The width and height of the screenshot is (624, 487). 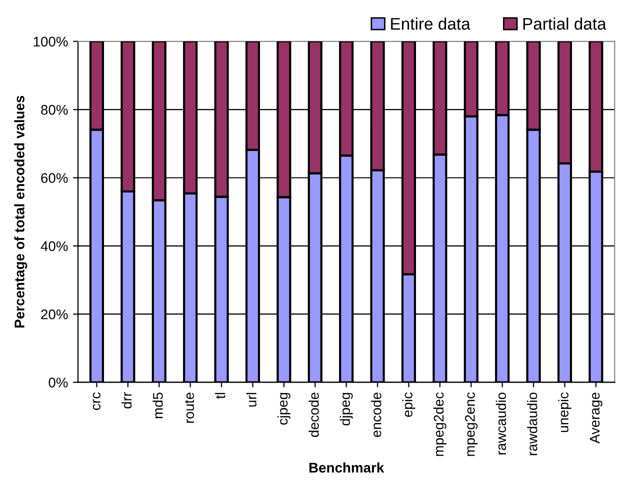 I want to click on x-tick-label: rawdaudio, so click(x=532, y=424).